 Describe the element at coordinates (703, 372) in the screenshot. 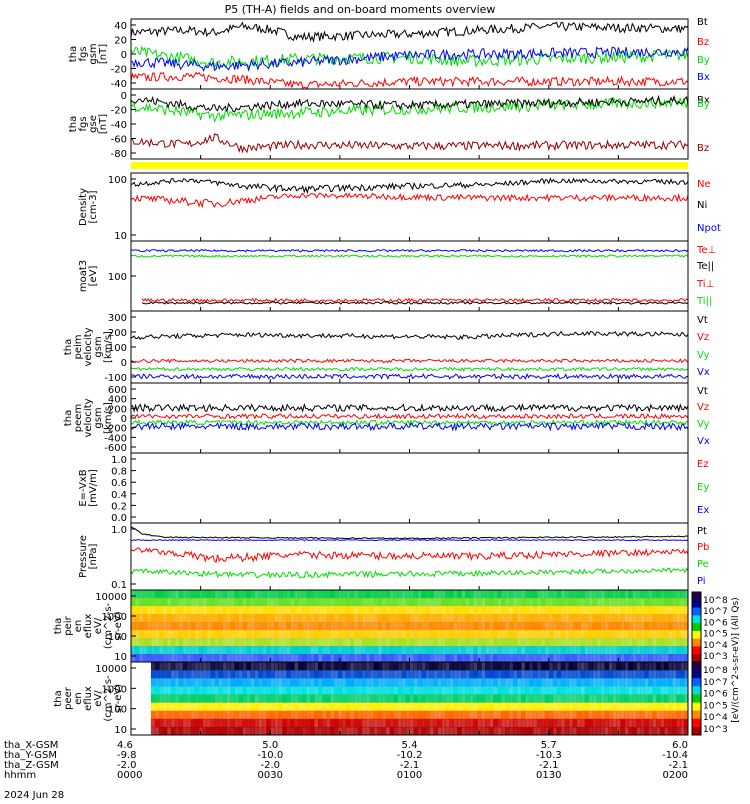

I see `legend-Vx: Vx` at that location.